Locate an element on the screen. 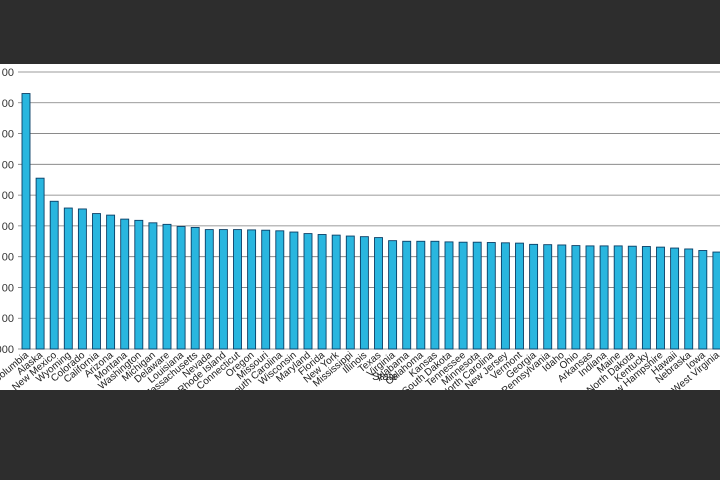  x-axis-title: State is located at coordinates (385, 377).